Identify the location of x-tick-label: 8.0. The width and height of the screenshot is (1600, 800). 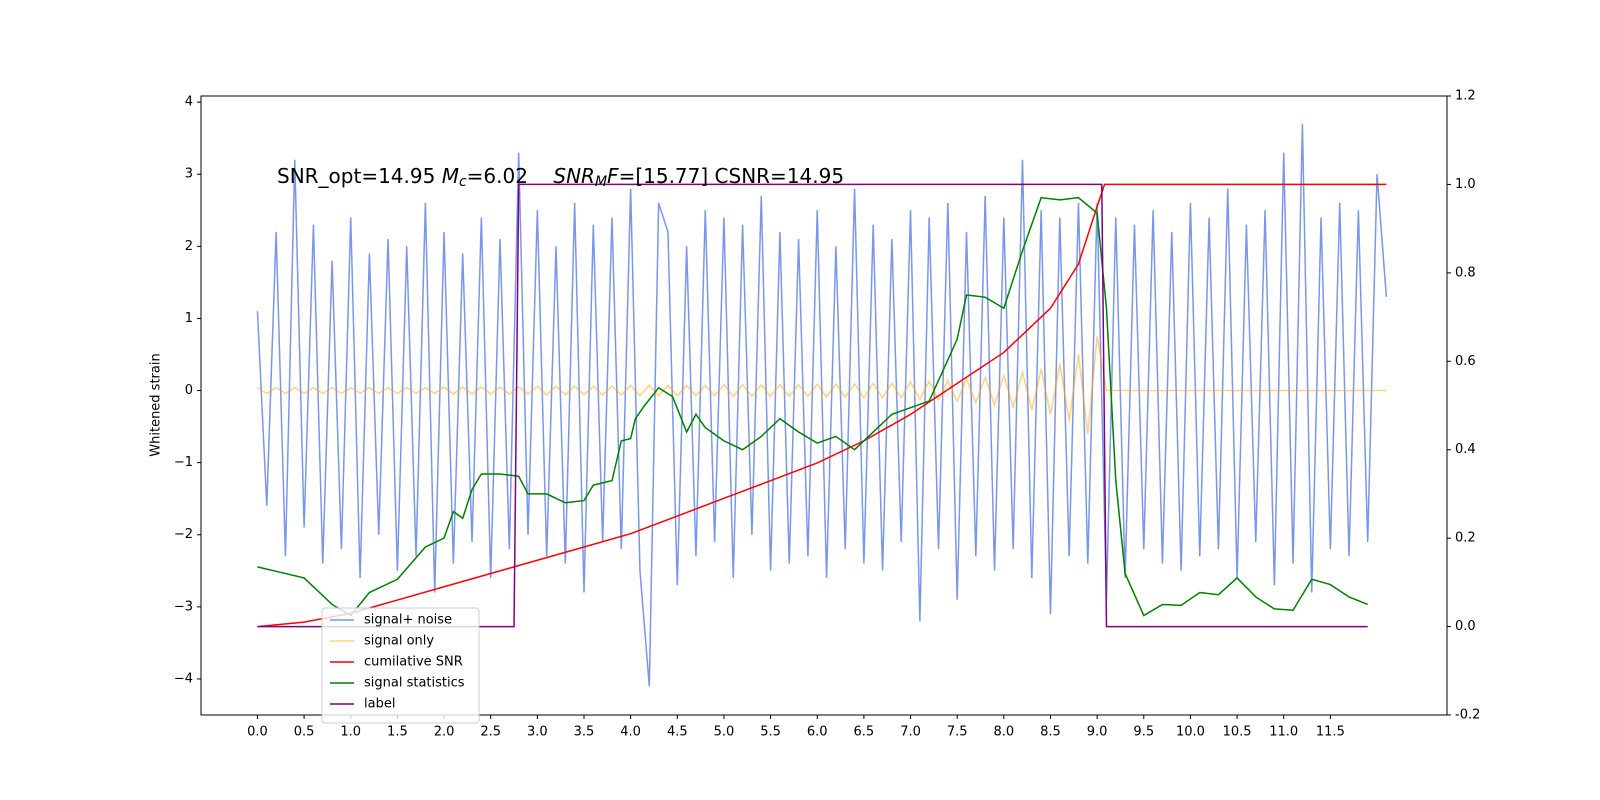
(1003, 732).